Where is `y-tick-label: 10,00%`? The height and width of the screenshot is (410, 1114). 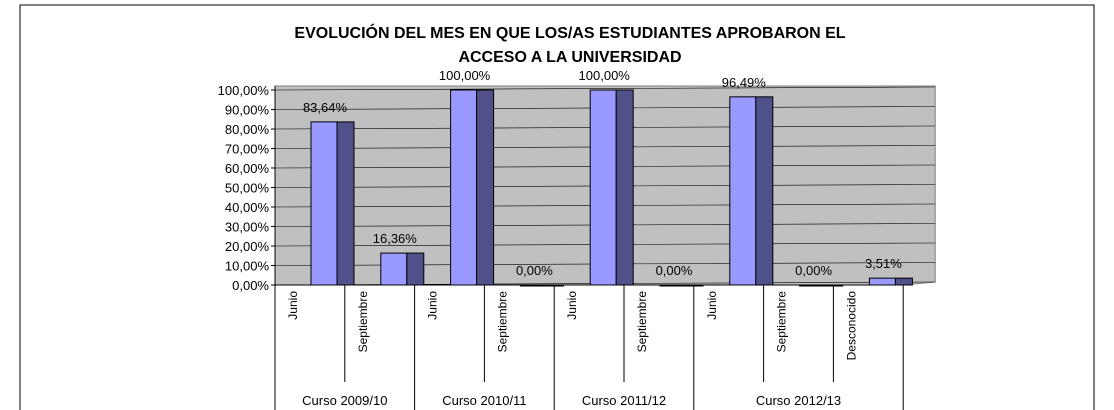 y-tick-label: 10,00% is located at coordinates (247, 266).